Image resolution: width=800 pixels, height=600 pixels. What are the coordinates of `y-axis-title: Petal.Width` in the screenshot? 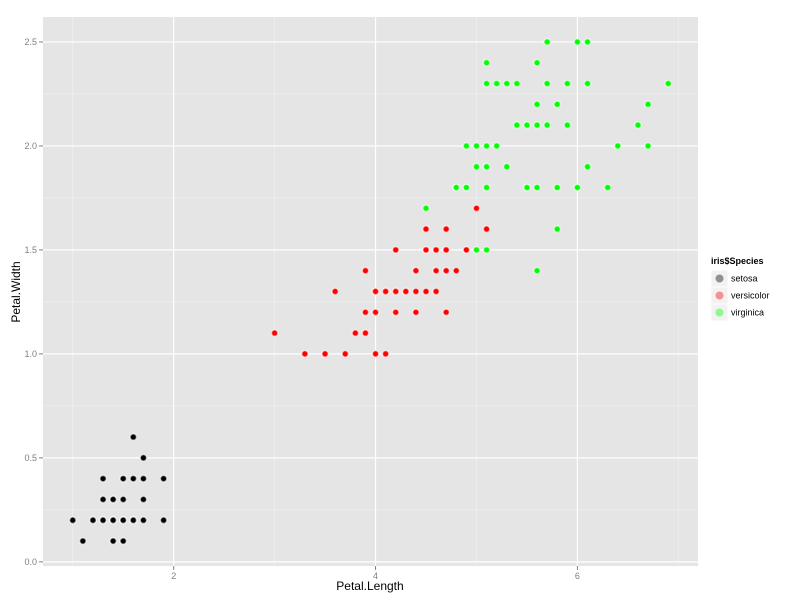 It's located at (16, 291).